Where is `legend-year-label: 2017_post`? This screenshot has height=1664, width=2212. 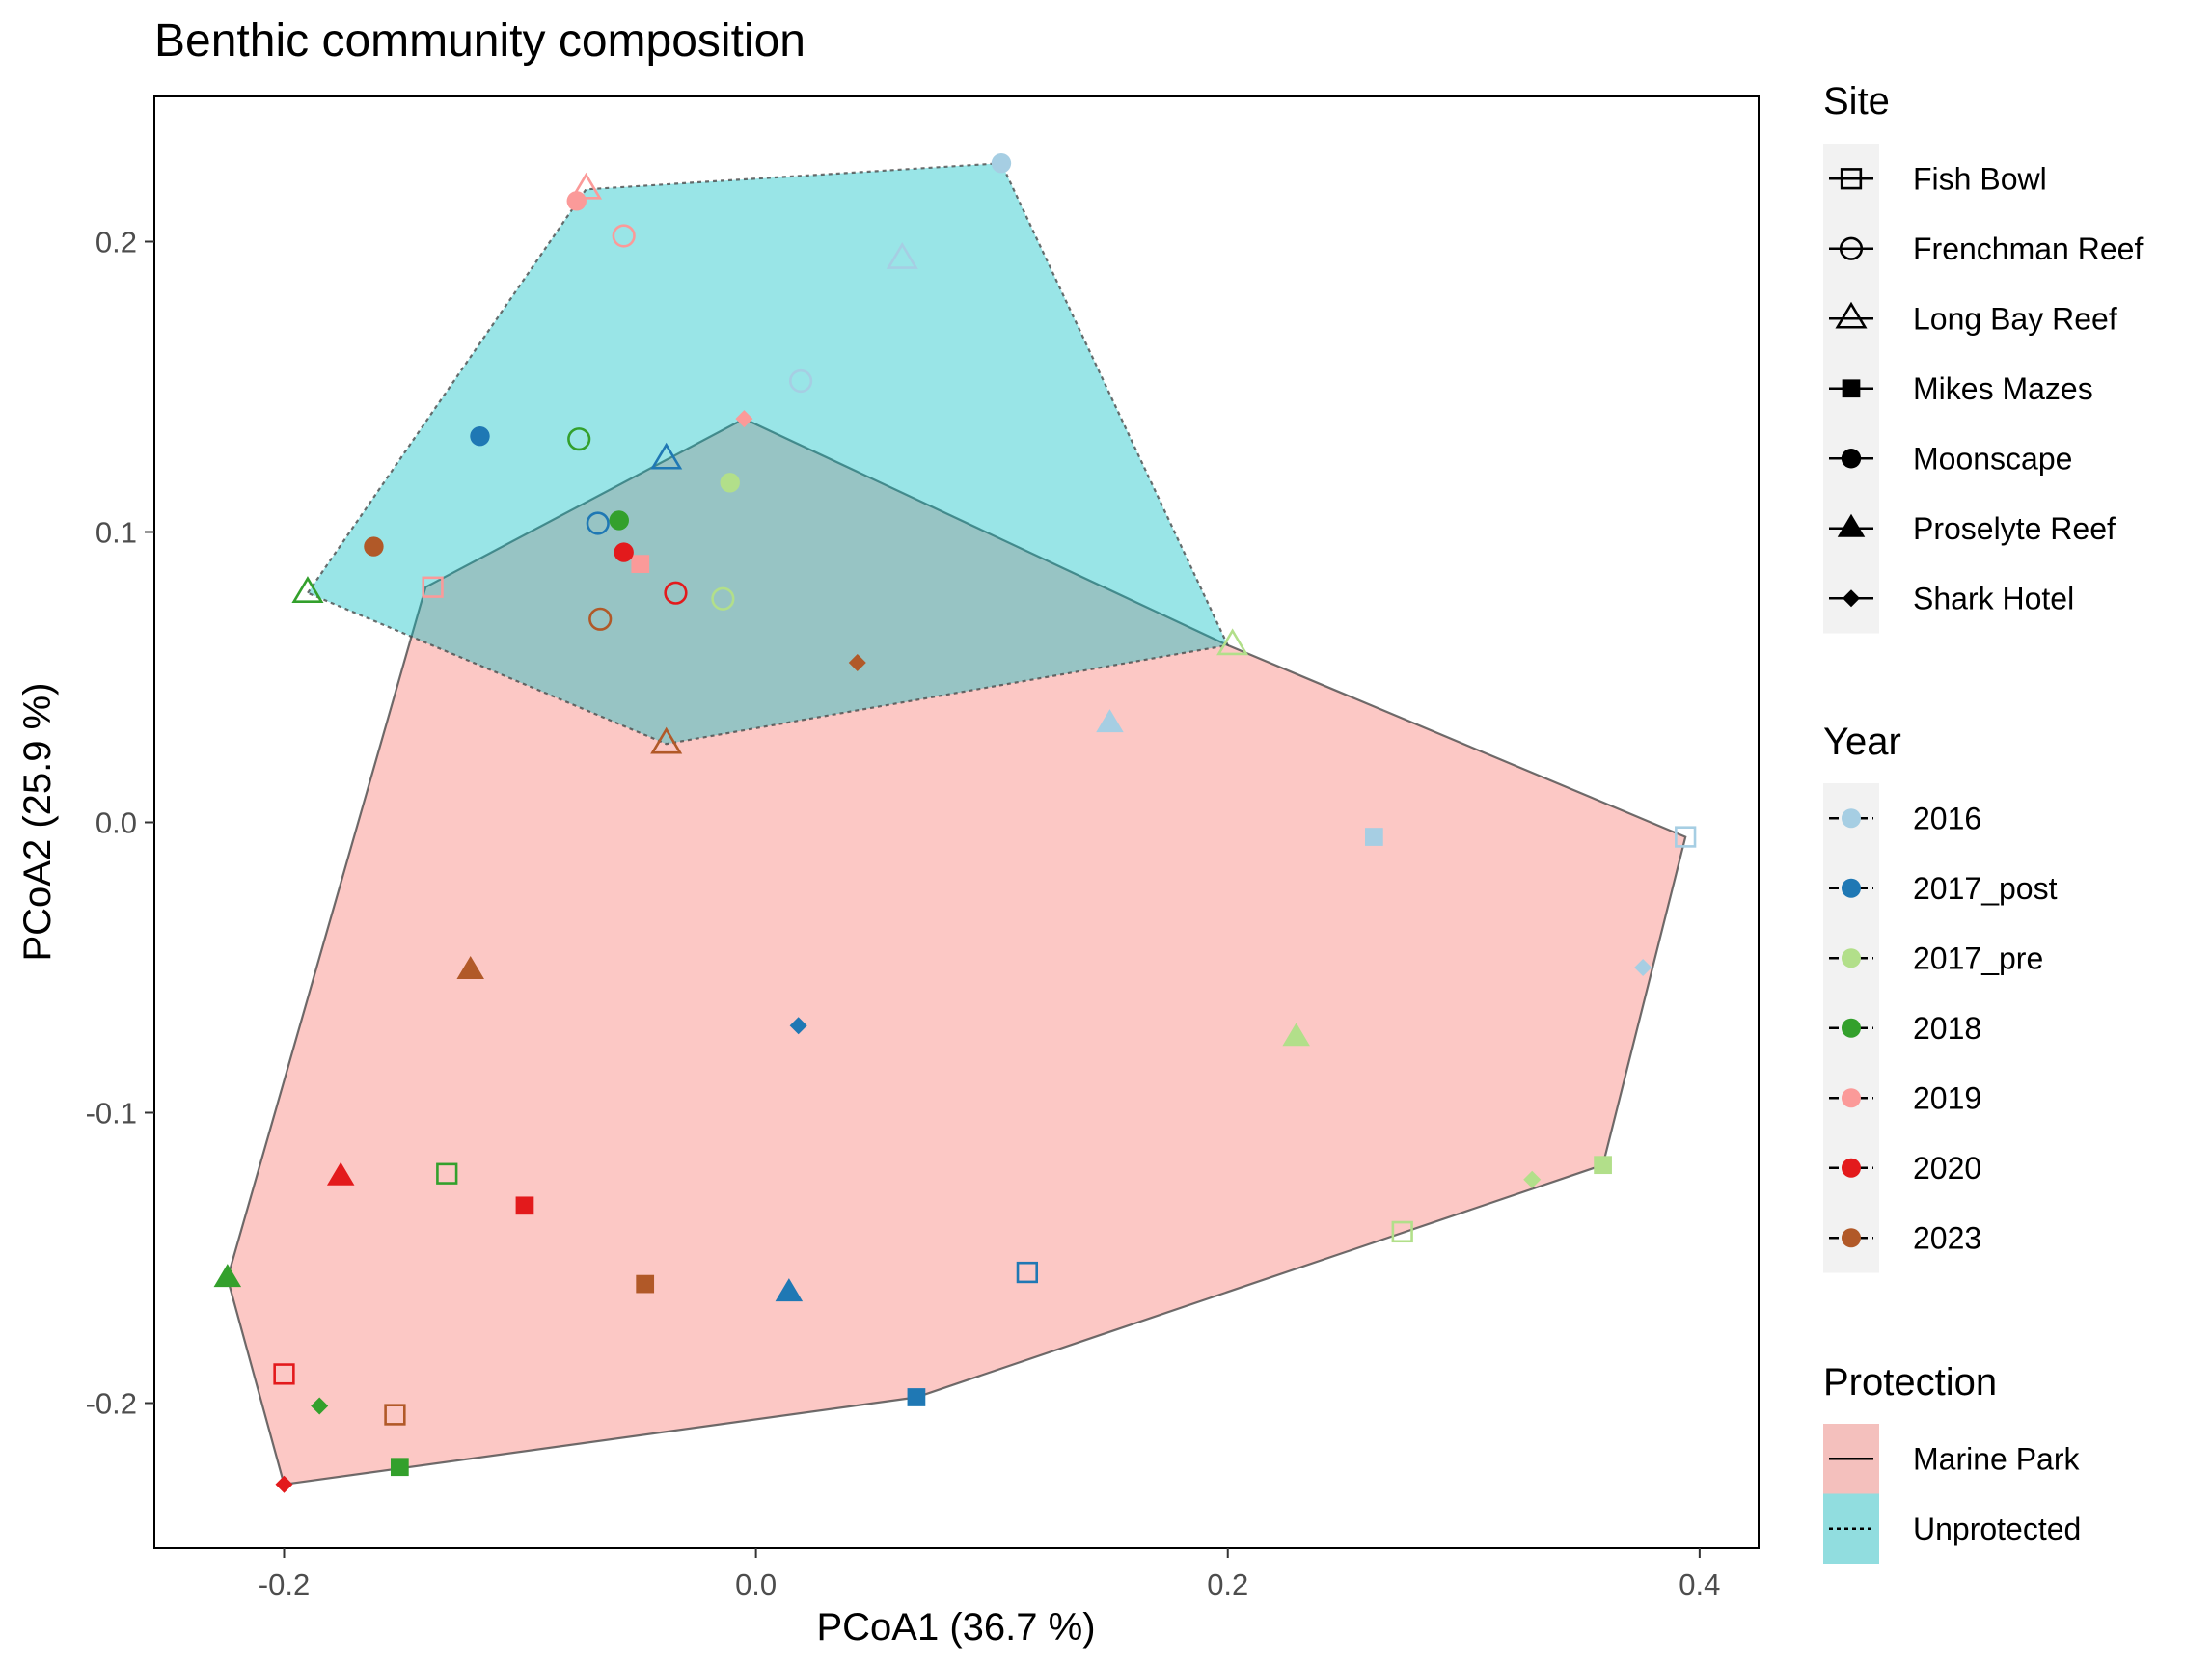 legend-year-label: 2017_post is located at coordinates (1985, 888).